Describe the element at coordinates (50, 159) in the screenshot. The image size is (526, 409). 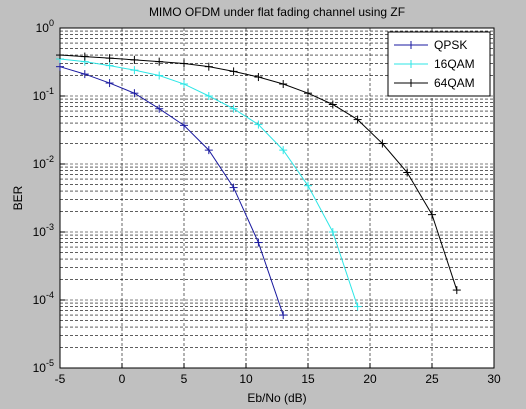
I see `y-tick-exp: -2` at that location.